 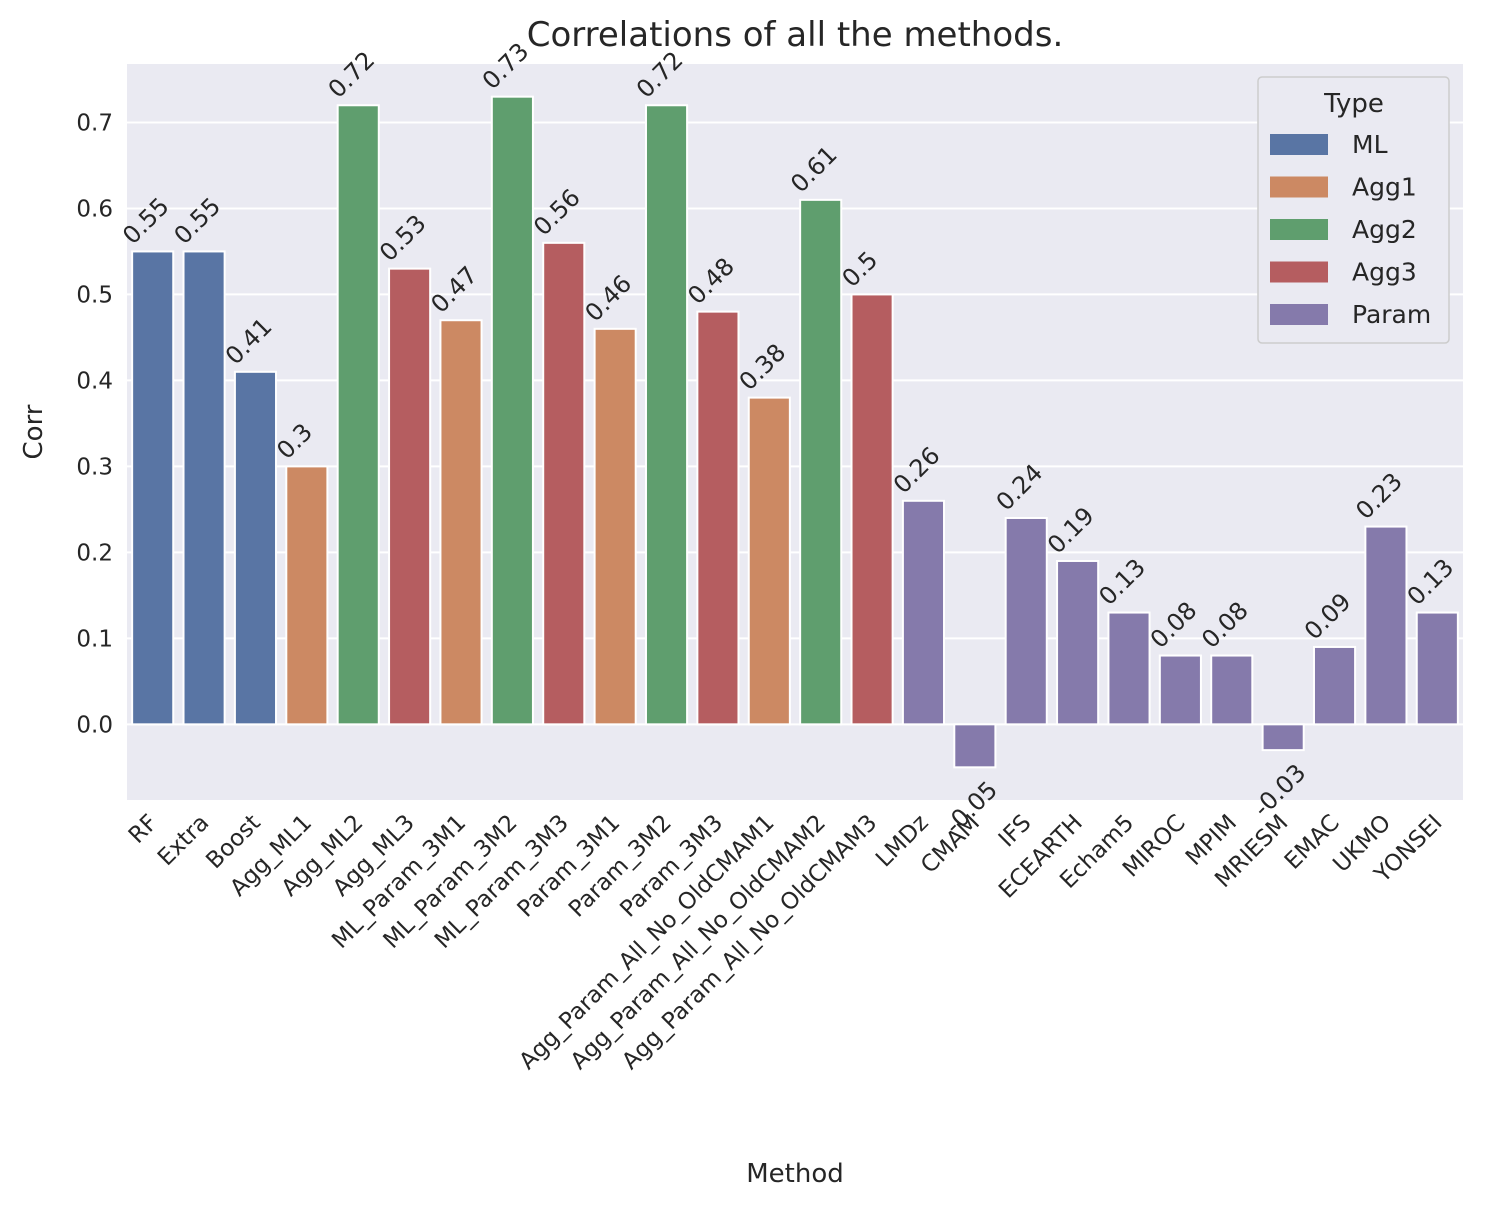 What do you see at coordinates (94, 209) in the screenshot?
I see `y-tick-label: 0.6` at bounding box center [94, 209].